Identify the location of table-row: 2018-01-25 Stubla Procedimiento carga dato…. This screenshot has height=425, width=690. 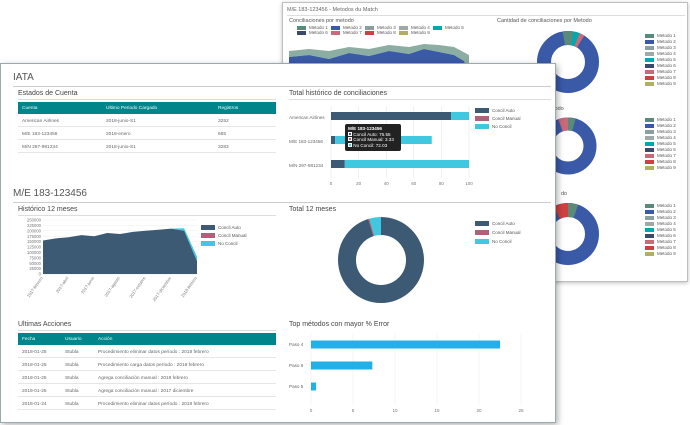
(147, 365).